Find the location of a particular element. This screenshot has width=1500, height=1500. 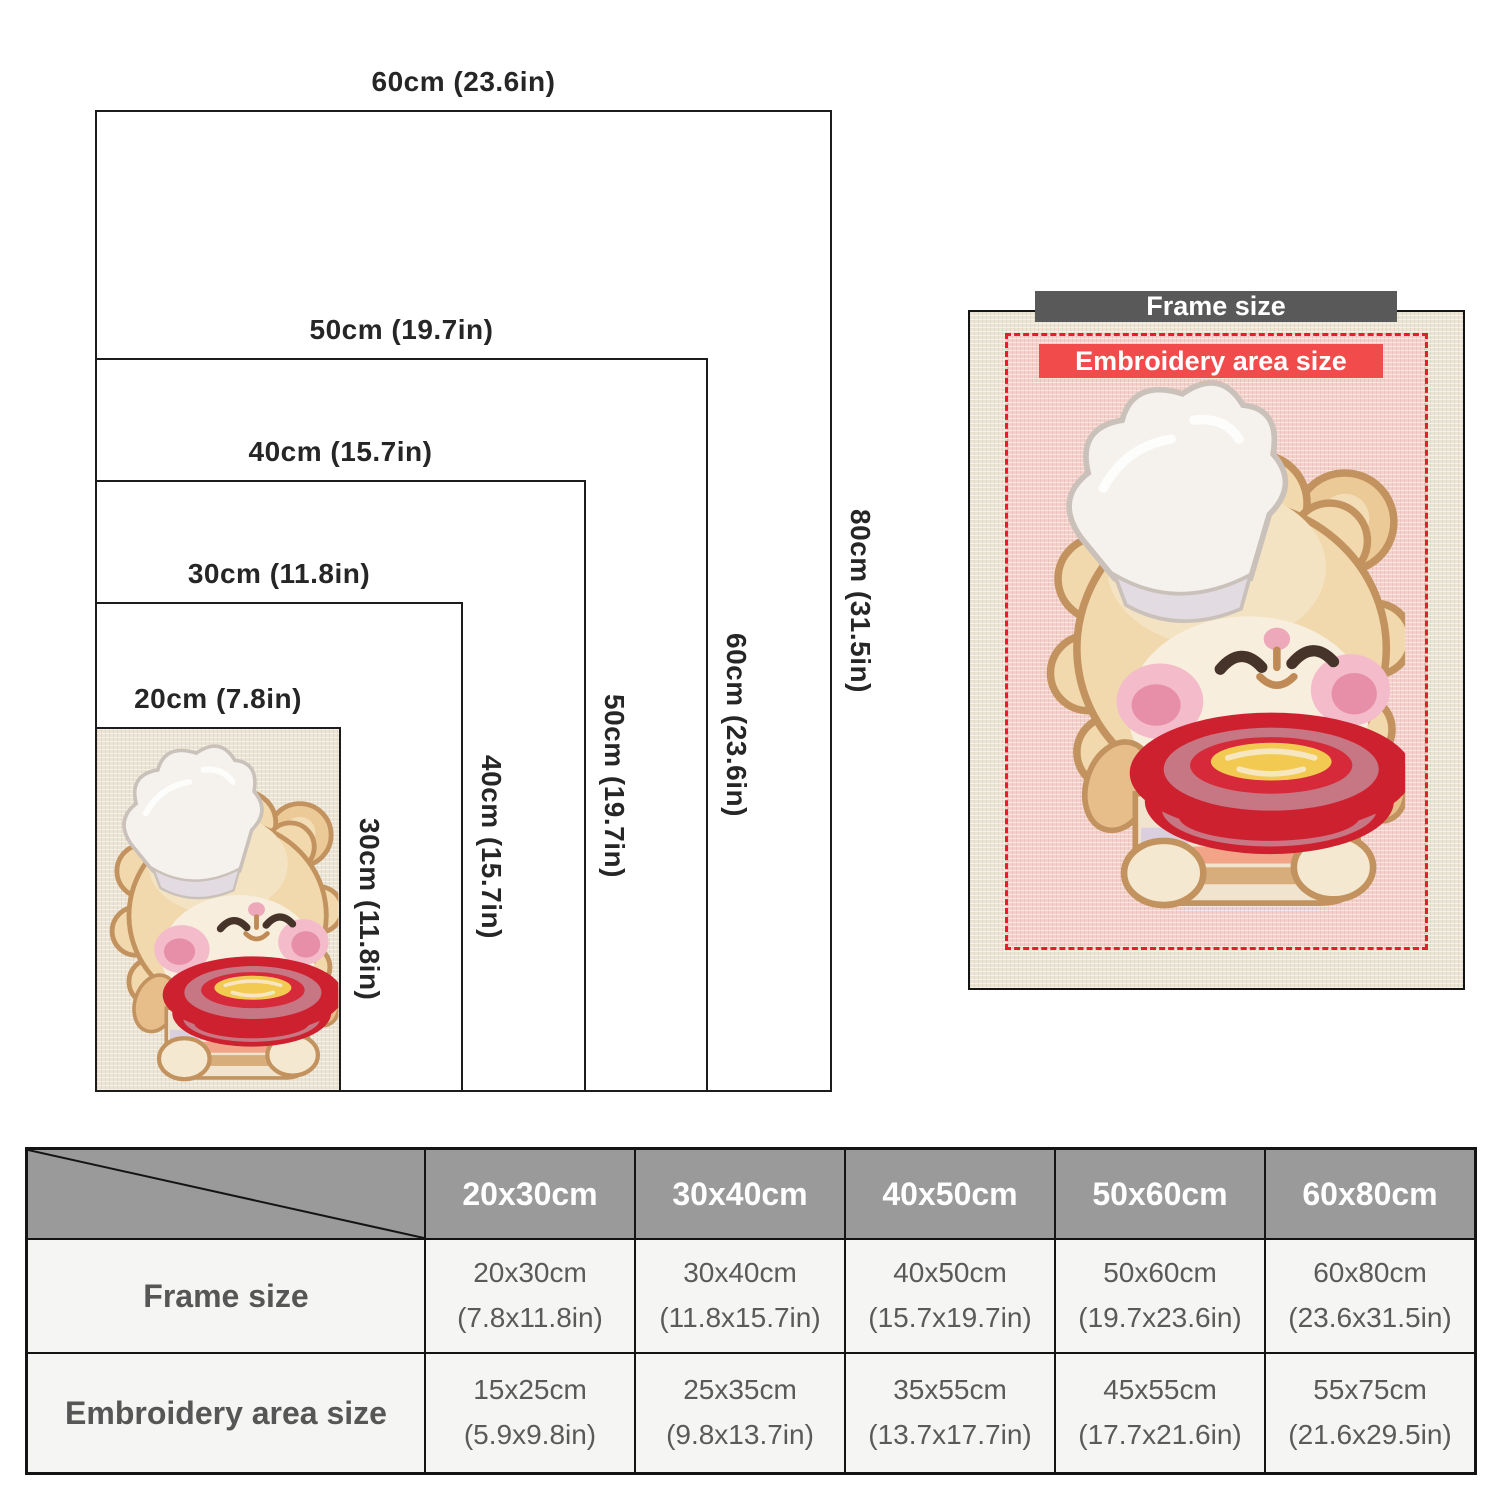

col-header-30x40: 30x40cm is located at coordinates (740, 1194).